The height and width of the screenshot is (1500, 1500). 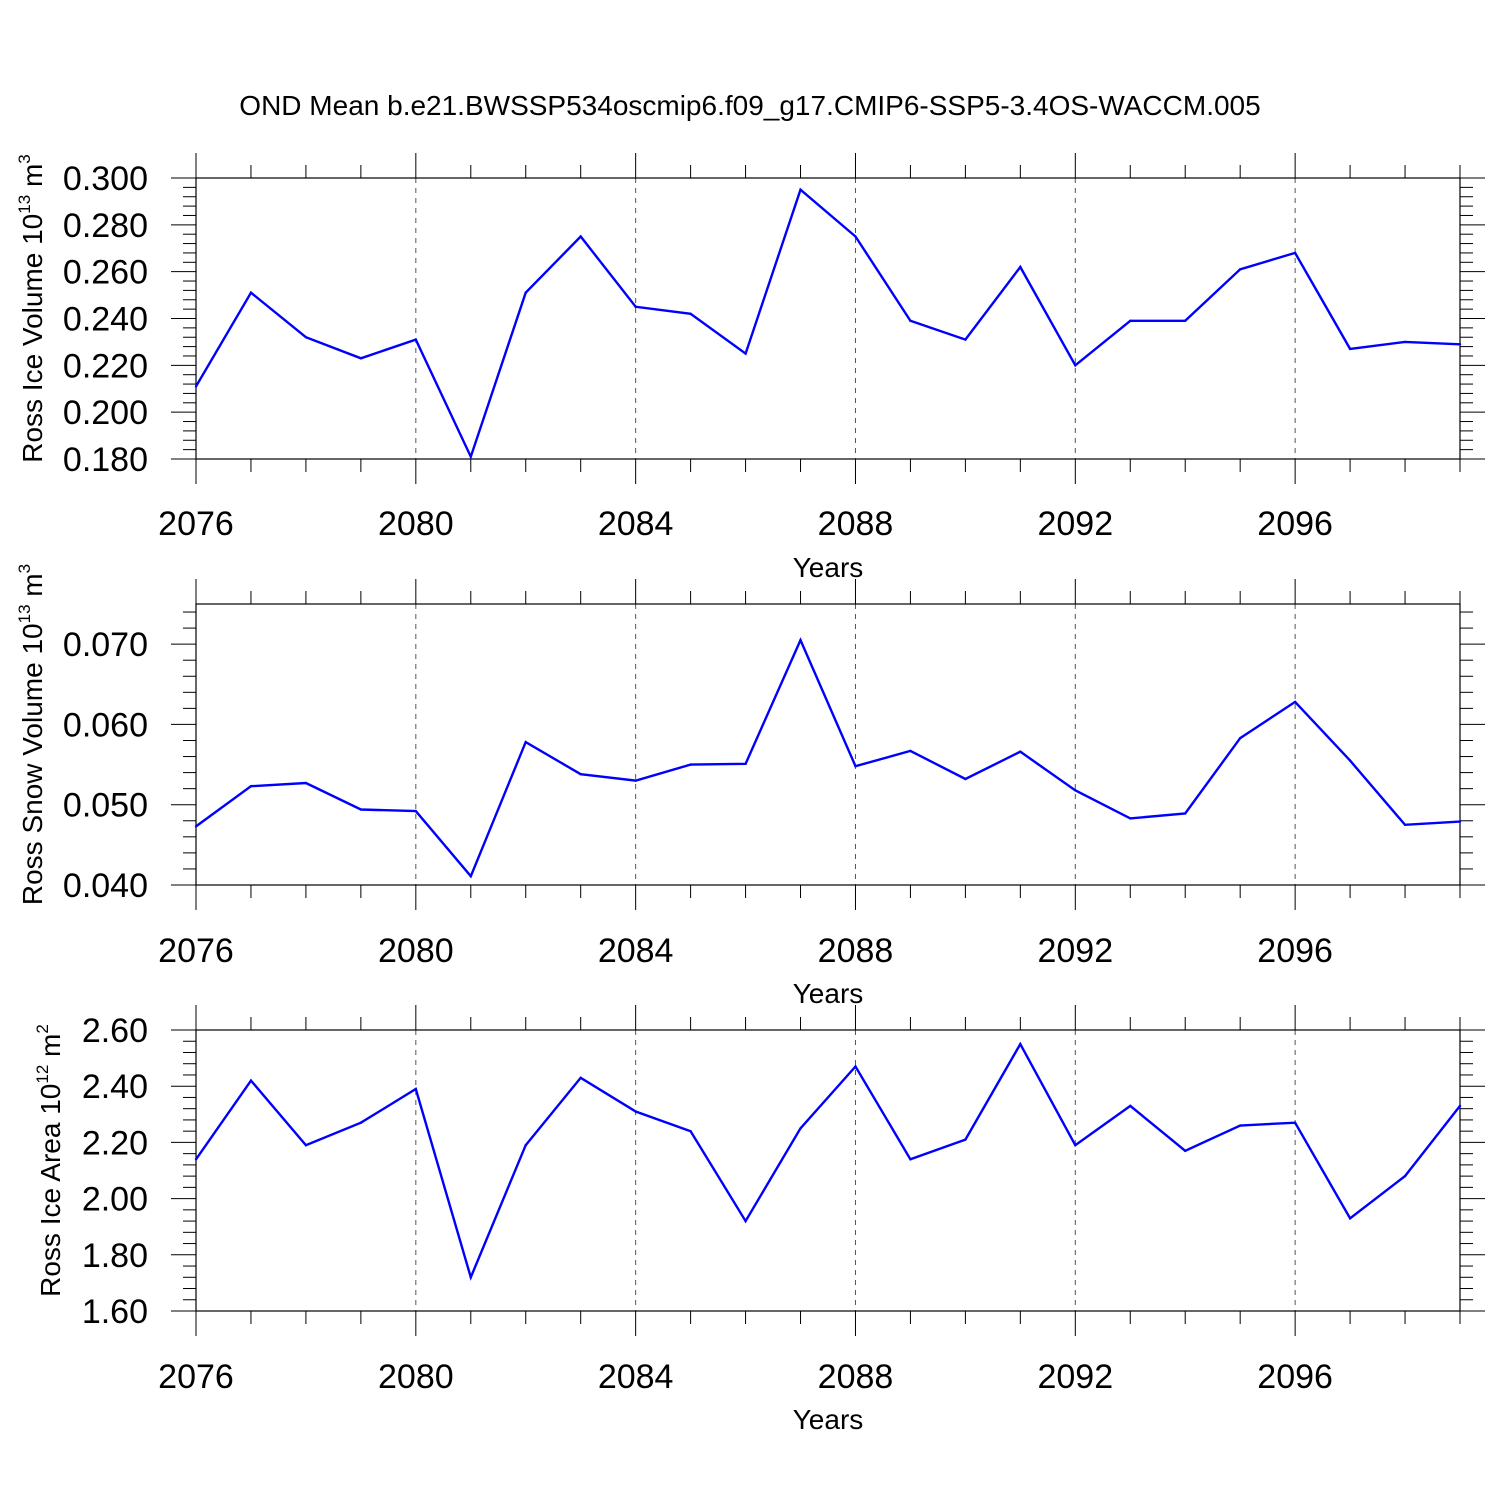 What do you see at coordinates (105, 886) in the screenshot?
I see `y-tick-label: 0.040` at bounding box center [105, 886].